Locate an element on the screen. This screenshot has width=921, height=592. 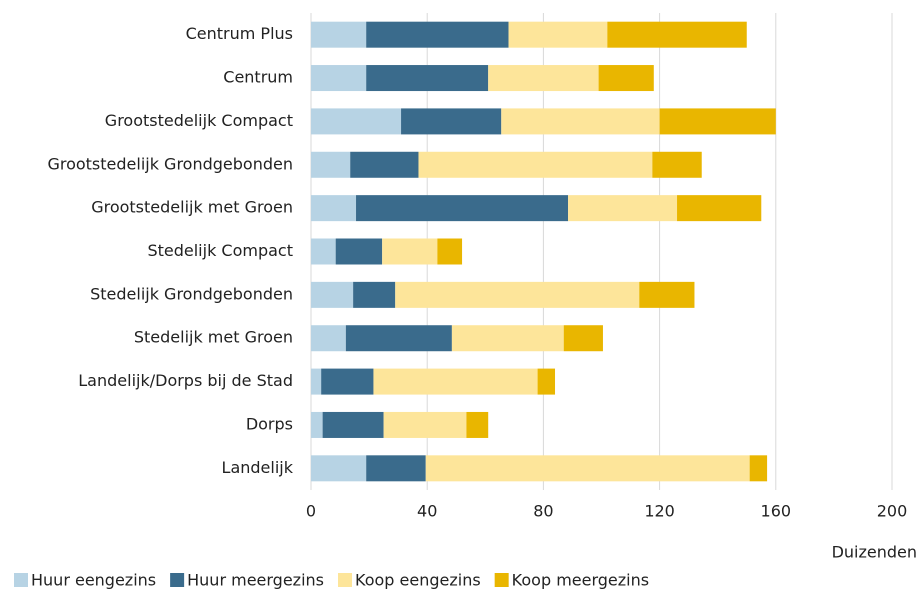
x-tick-label: 120 is located at coordinates (659, 511).